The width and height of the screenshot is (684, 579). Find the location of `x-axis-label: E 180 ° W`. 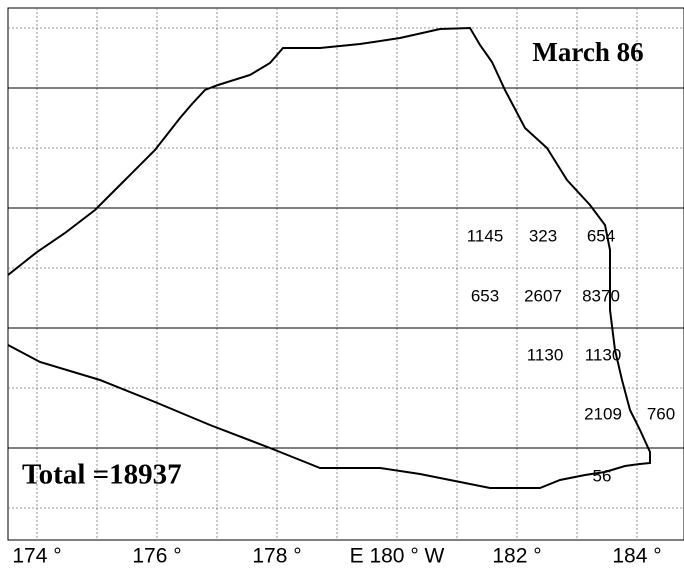

x-axis-label: E 180 ° W is located at coordinates (397, 556).